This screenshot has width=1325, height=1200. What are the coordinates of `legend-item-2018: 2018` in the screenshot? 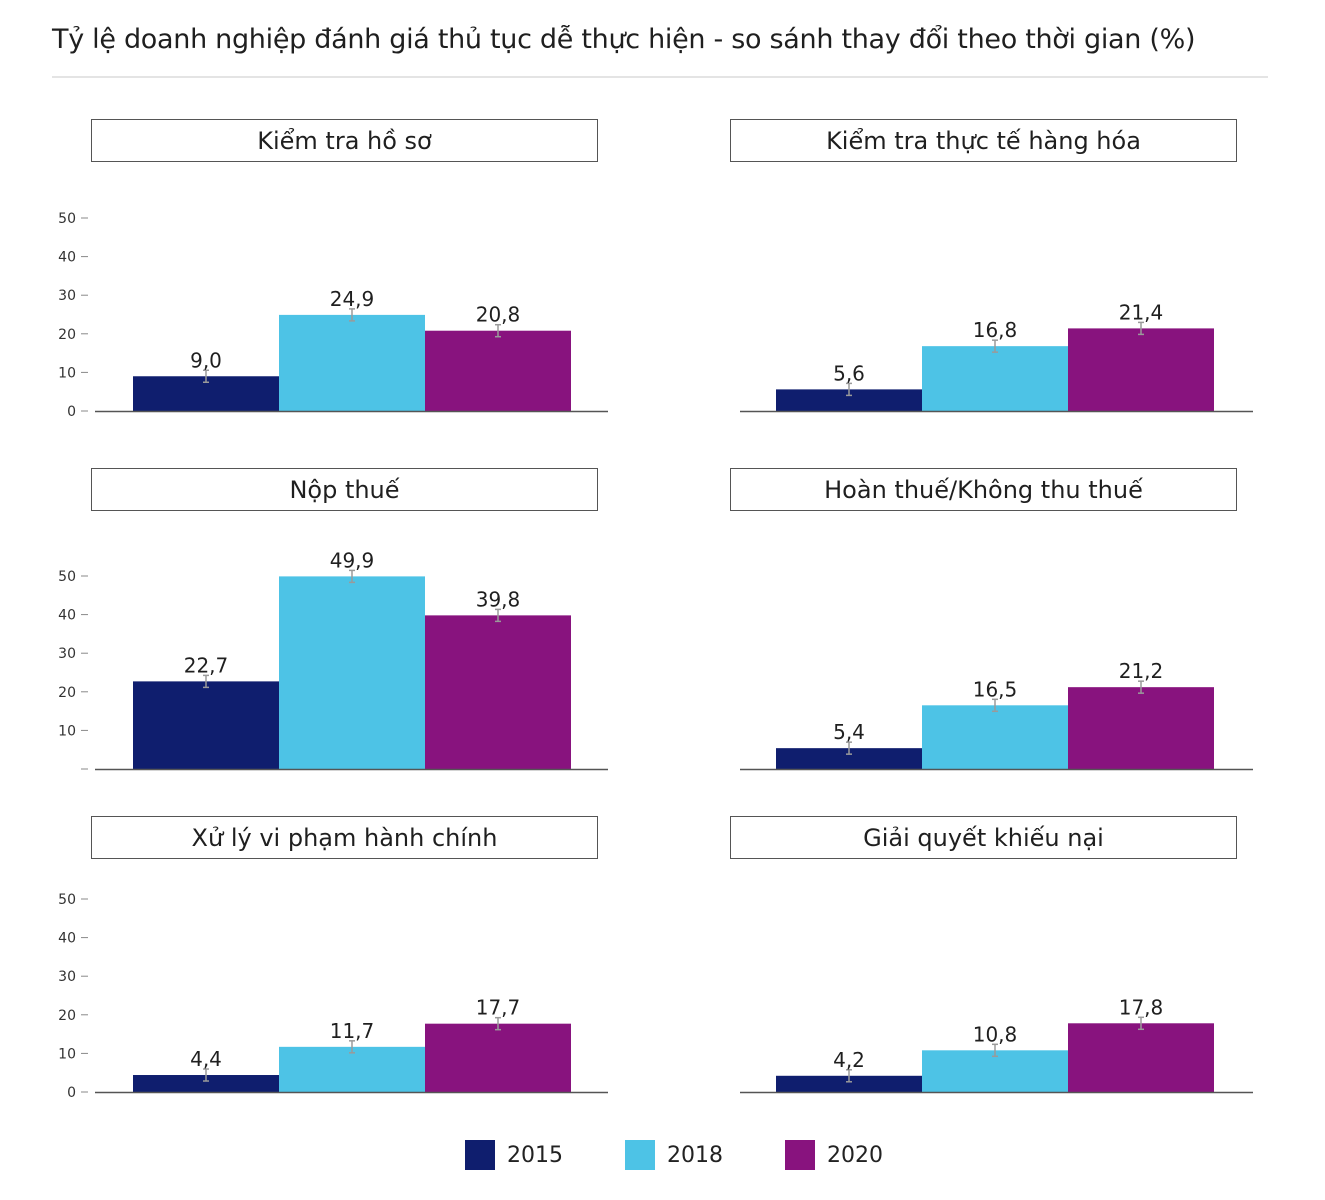 It's located at (674, 1155).